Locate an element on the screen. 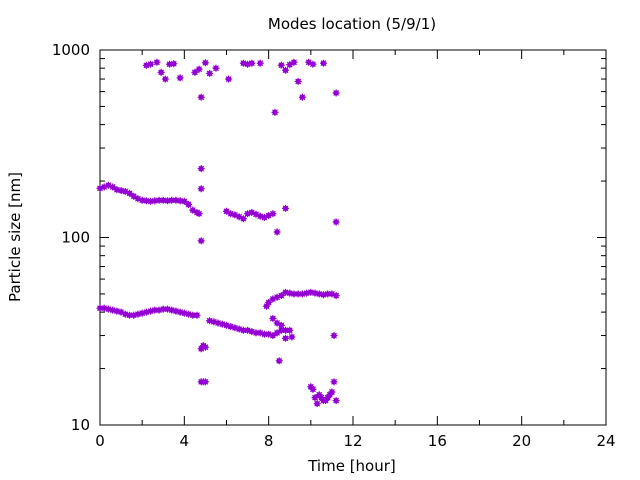 The width and height of the screenshot is (640, 480). y-tick-label: 1000 is located at coordinates (71, 50).